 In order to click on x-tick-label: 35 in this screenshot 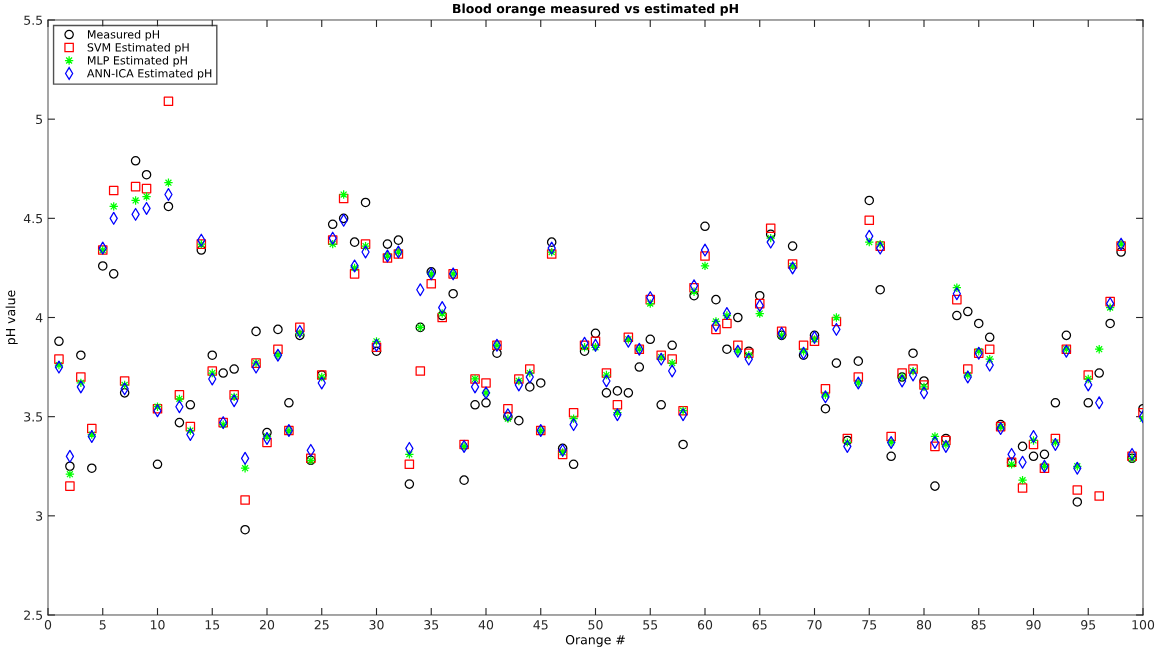, I will do `click(431, 625)`.